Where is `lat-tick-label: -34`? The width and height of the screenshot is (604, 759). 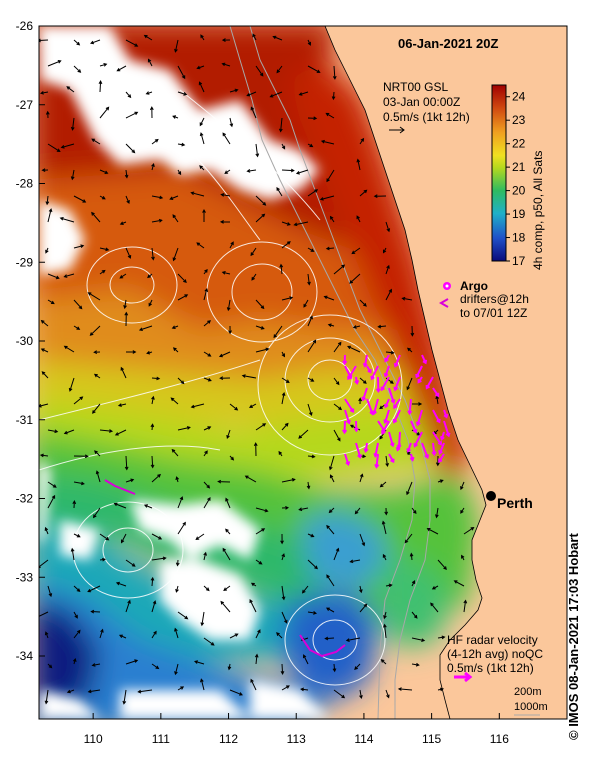
lat-tick-label: -34 is located at coordinates (25, 656).